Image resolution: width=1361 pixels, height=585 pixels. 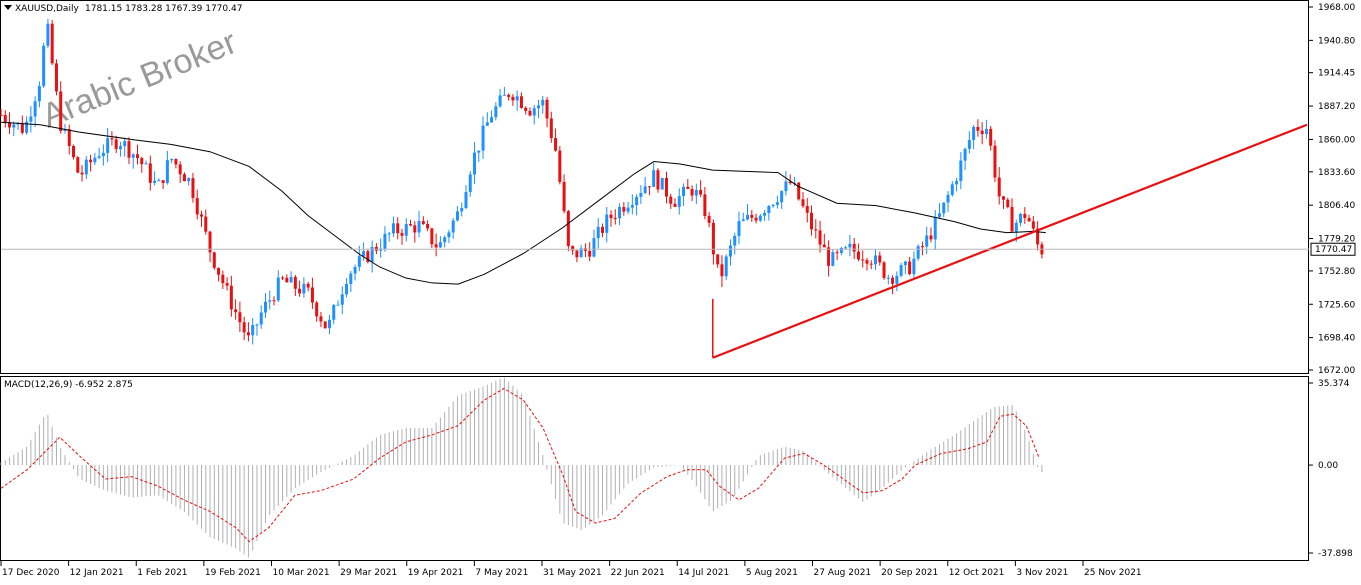 I want to click on price-tick-label: 1779.20, so click(x=1336, y=240).